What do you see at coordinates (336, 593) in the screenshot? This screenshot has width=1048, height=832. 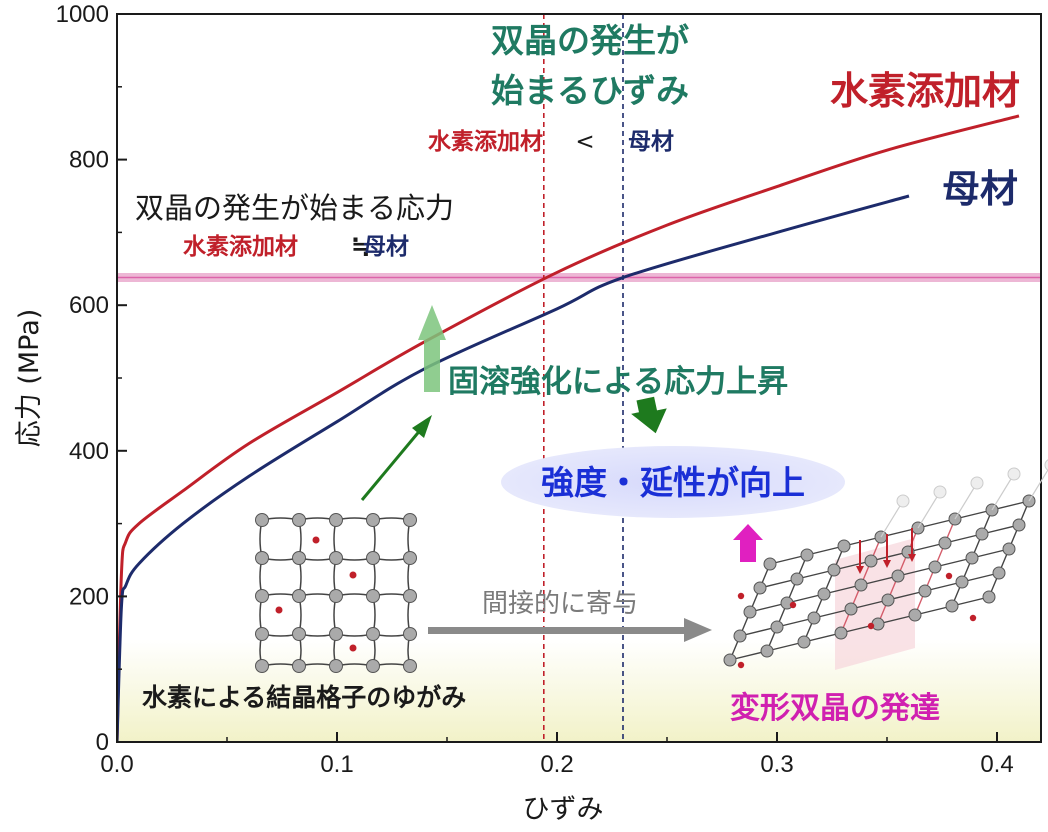 I see `distorted-lattice-illustration` at bounding box center [336, 593].